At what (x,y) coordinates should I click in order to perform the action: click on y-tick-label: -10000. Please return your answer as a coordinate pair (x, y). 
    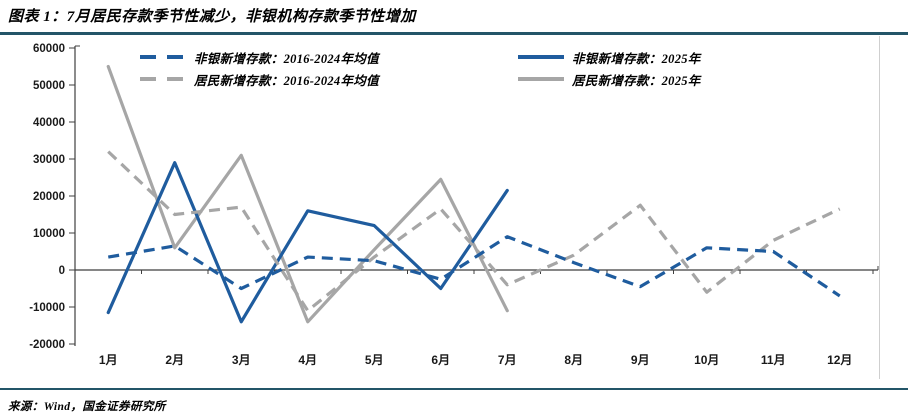
    Looking at the image, I should click on (47, 308).